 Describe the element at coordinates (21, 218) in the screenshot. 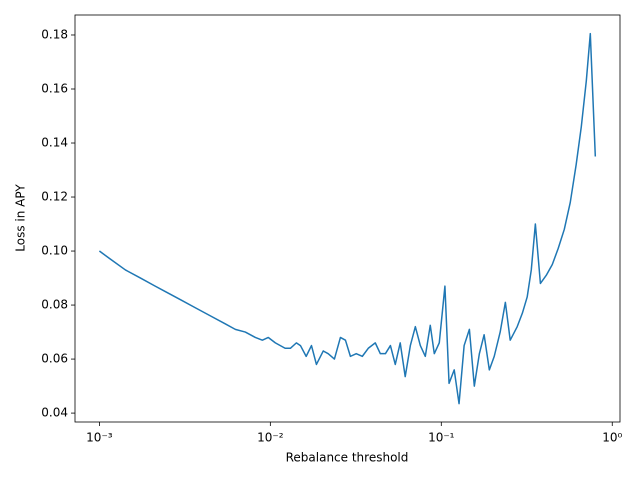

I see `y-axis-label: Loss in APY` at that location.